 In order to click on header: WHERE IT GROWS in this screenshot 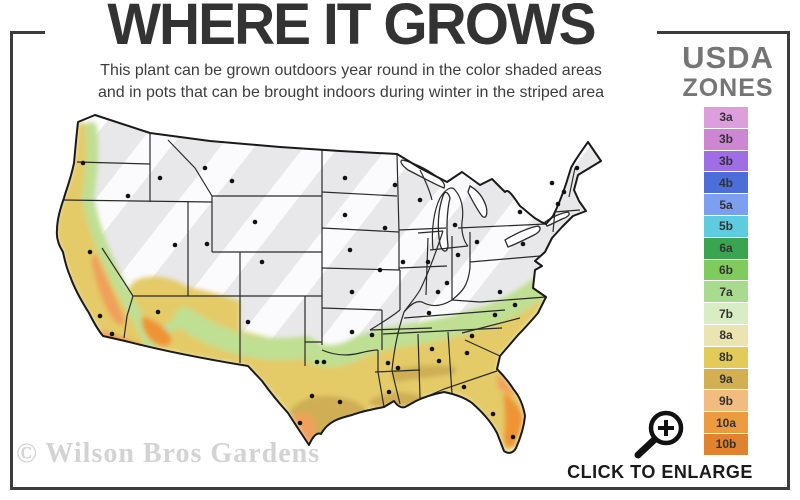, I will do `click(351, 28)`.